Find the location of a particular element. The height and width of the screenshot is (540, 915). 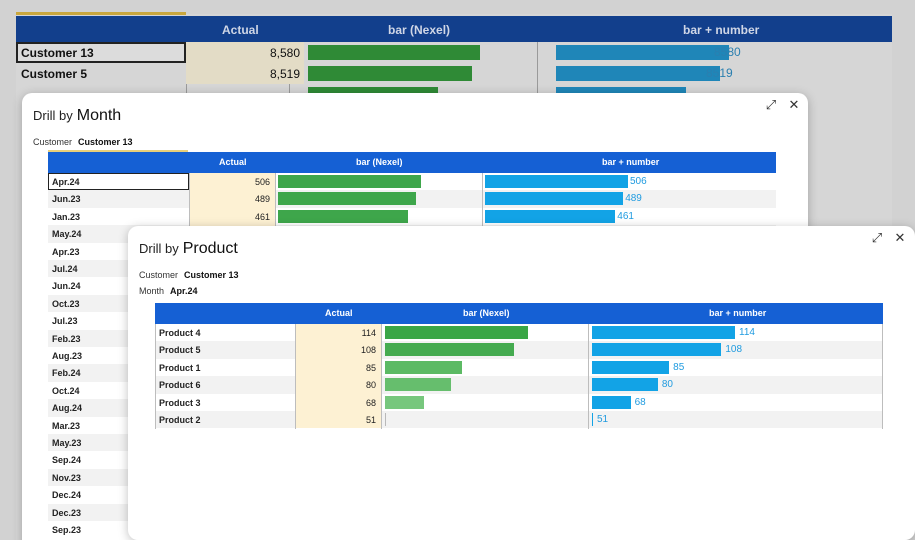

row-label: Mar.23 is located at coordinates (66, 425).